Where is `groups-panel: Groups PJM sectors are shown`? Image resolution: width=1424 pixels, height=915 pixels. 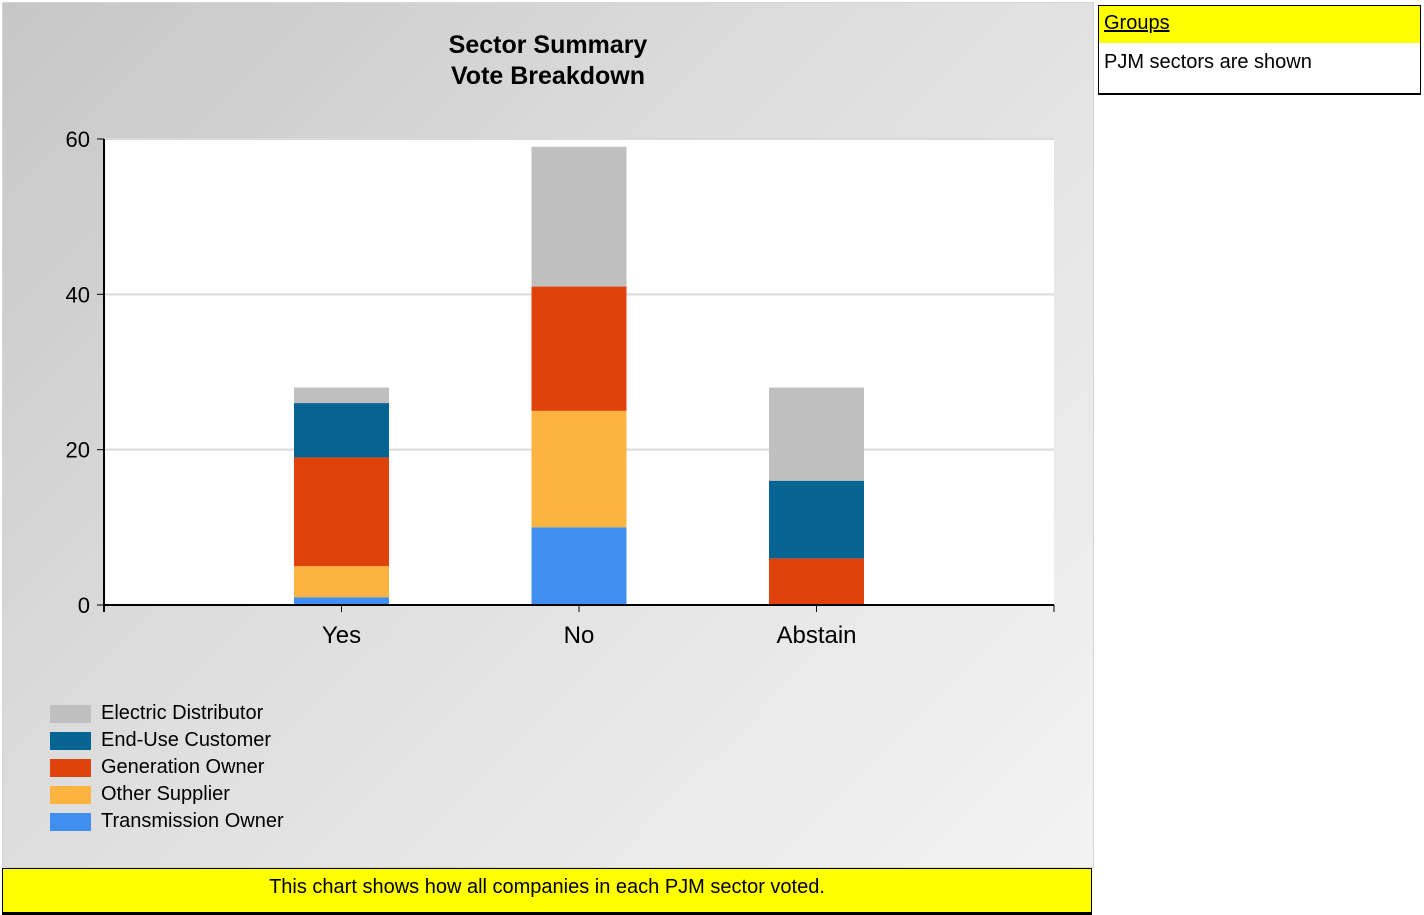
groups-panel: Groups PJM sectors are shown is located at coordinates (1259, 50).